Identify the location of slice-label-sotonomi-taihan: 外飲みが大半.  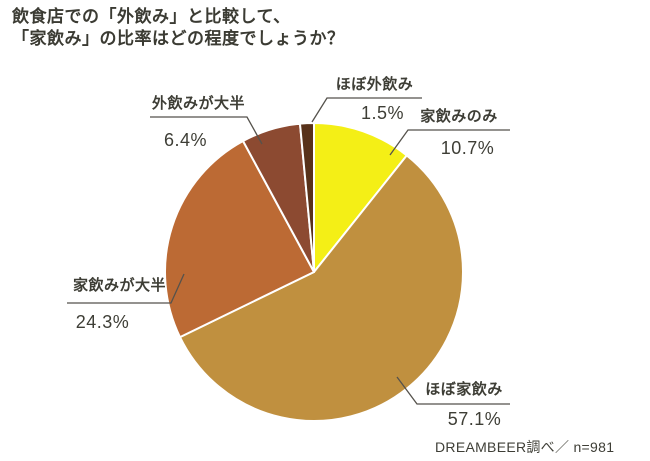
(198, 103).